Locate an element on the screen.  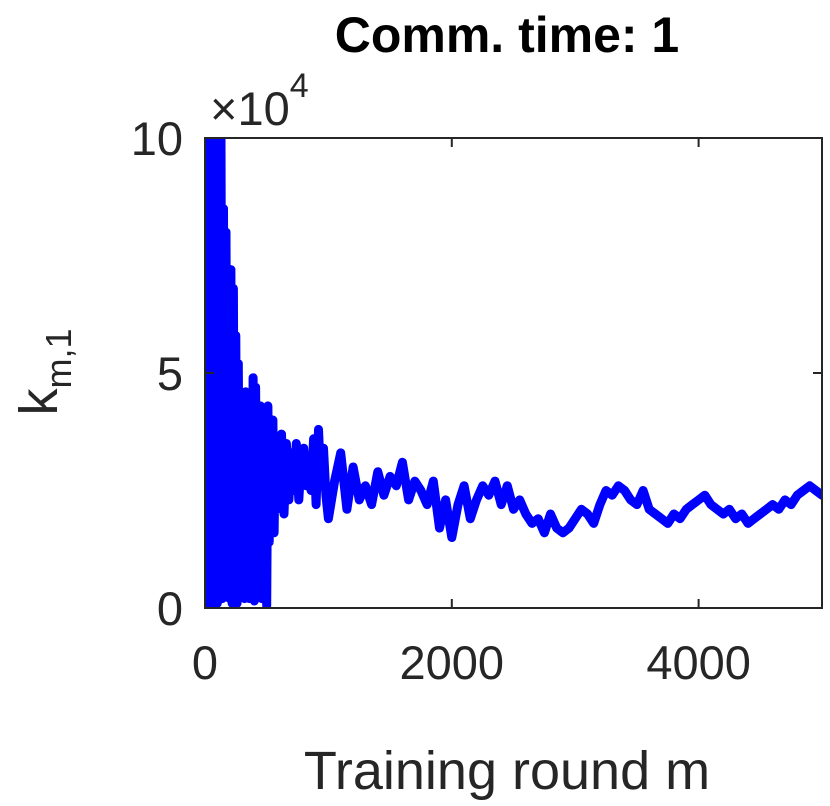
x-axis-label: Training round m is located at coordinates (507, 771).